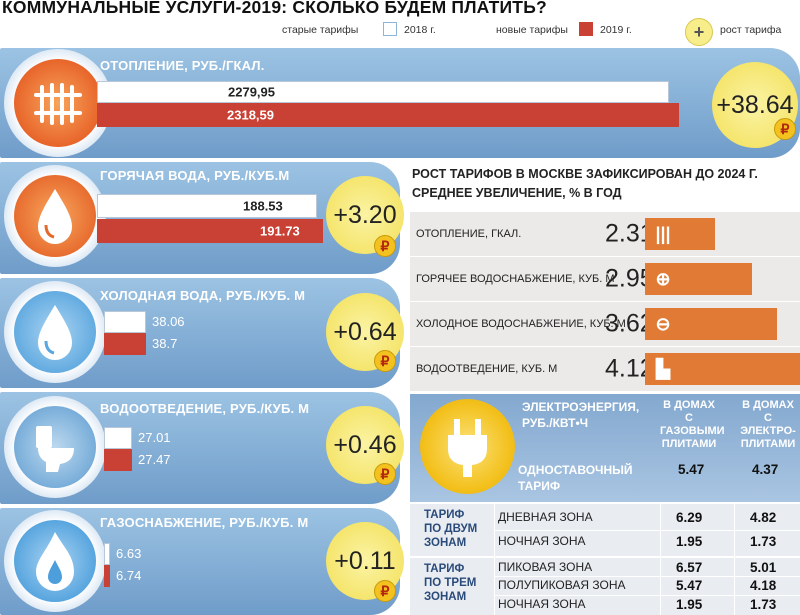  What do you see at coordinates (203, 295) in the screenshot?
I see `cold-water-title: ХОЛОДНАЯ ВОДА, РУБ./КУБ. М` at bounding box center [203, 295].